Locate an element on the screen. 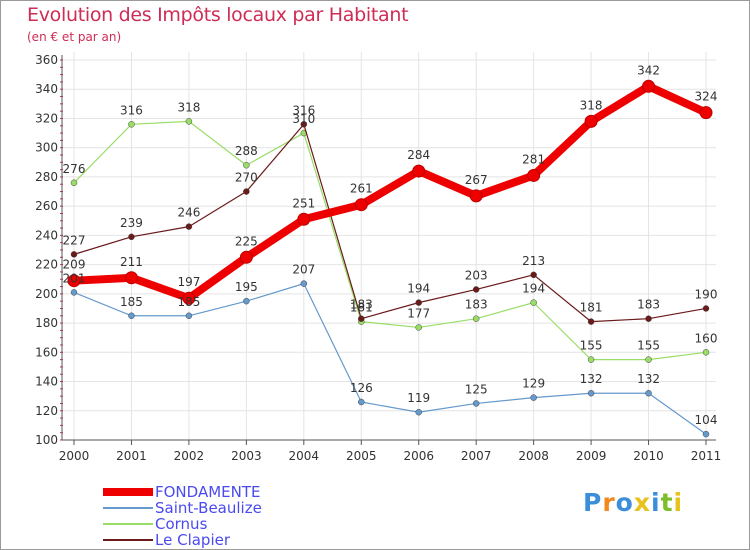  x-tick-label: 2001 is located at coordinates (131, 456).